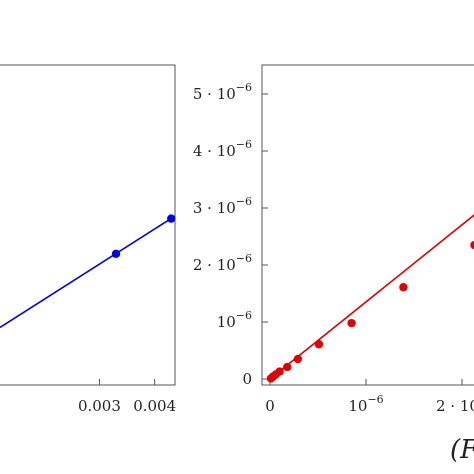  I want to click on right-x-ticks: 0 10−6 2 · 10, so click(369, 397).